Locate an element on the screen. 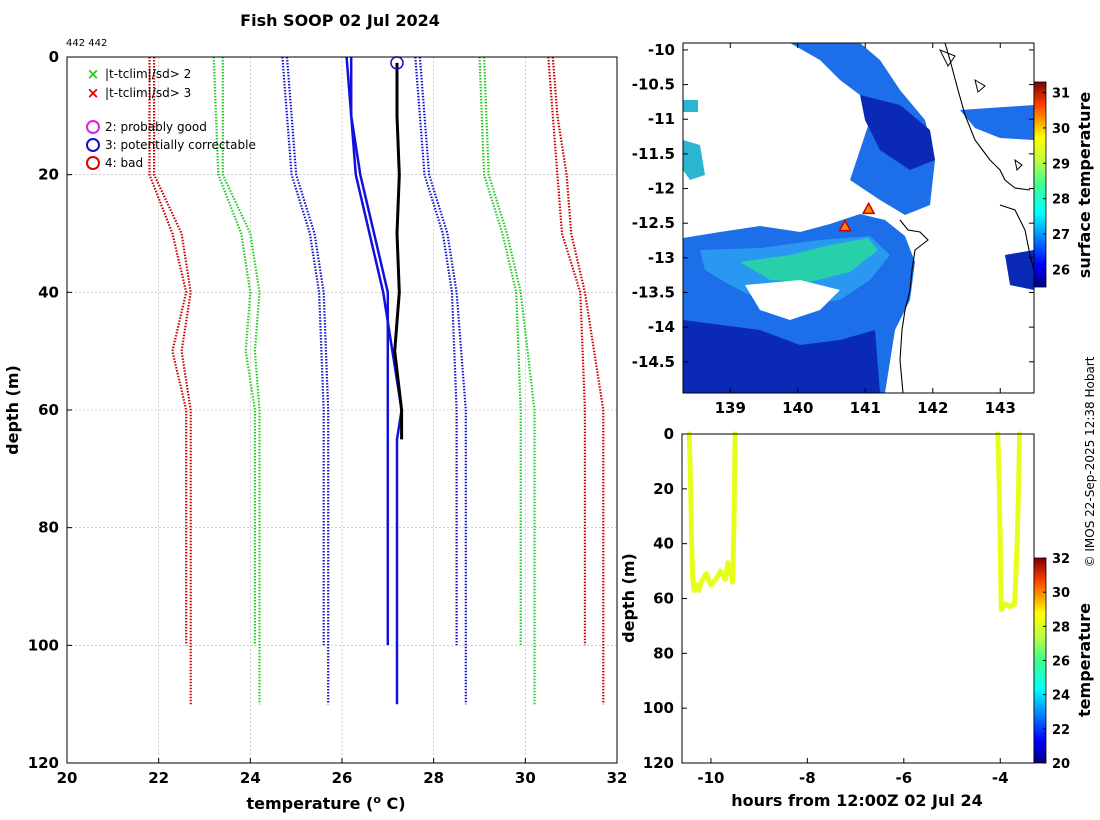 Image resolution: width=1100 pixels, height=820 pixels. profile-y-tick-label: 120 is located at coordinates (43, 763).